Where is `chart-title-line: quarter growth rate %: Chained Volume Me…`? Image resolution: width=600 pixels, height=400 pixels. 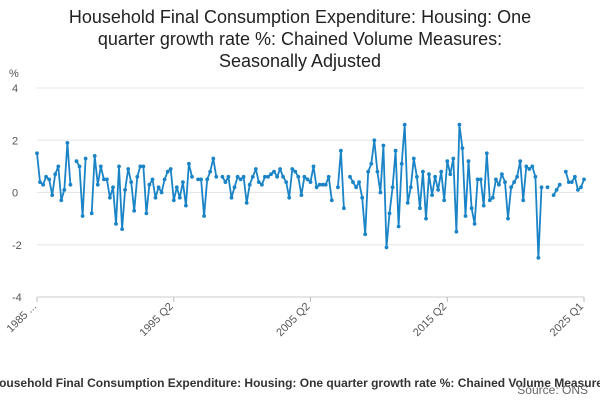 chart-title-line: quarter growth rate %: Chained Volume Me… is located at coordinates (300, 39).